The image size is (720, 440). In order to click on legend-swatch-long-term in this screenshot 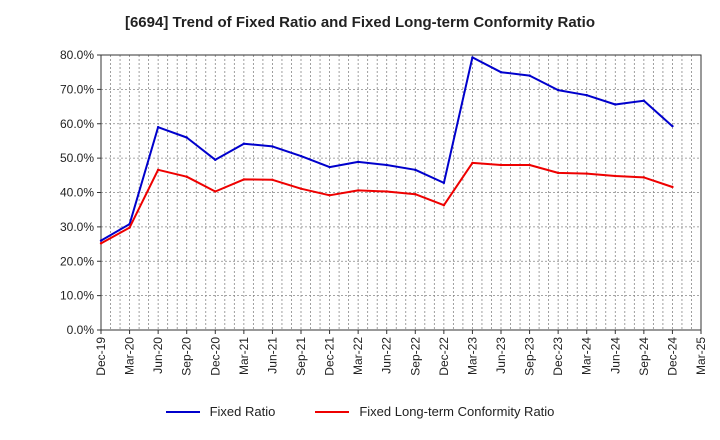, I will do `click(332, 411)`.